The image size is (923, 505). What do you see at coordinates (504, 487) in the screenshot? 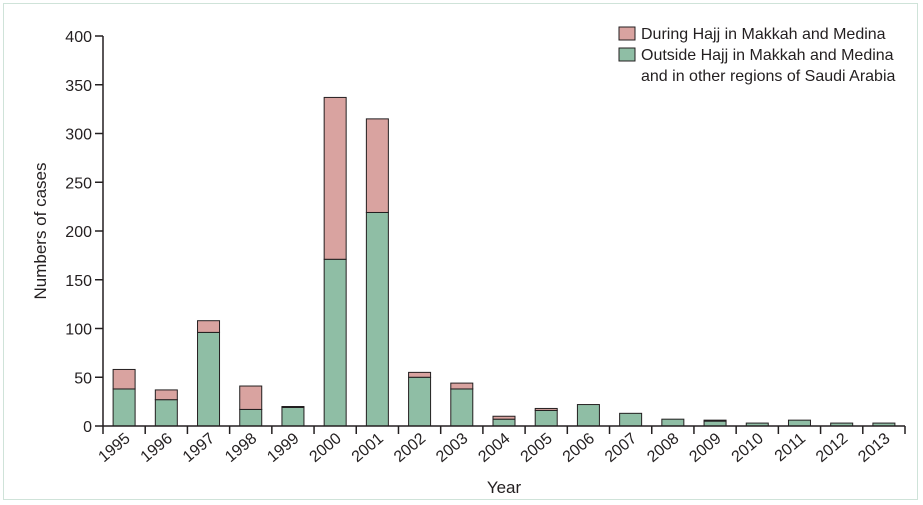
I see `x-axis-title: Year` at bounding box center [504, 487].